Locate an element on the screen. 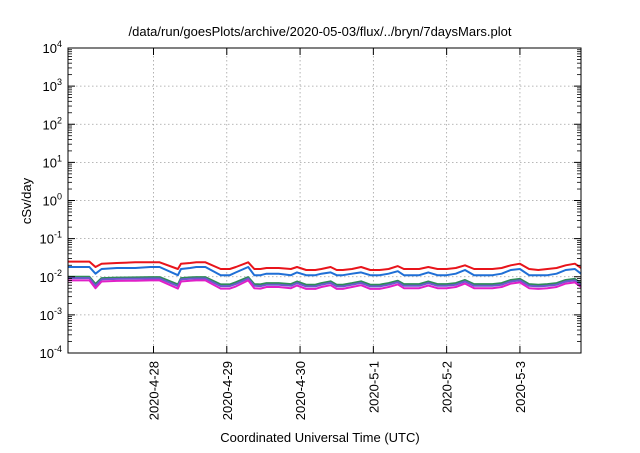 This screenshot has height=453, width=640. y-tick-exponent: 0 is located at coordinates (59, 197).